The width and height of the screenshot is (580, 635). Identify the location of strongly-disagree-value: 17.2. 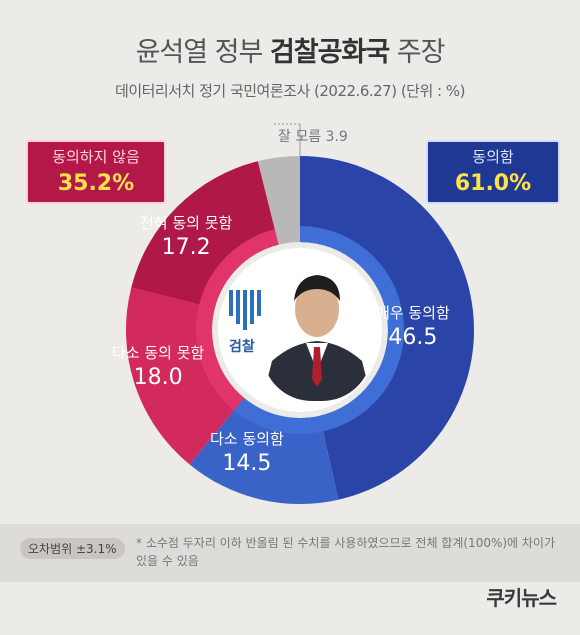
(186, 247).